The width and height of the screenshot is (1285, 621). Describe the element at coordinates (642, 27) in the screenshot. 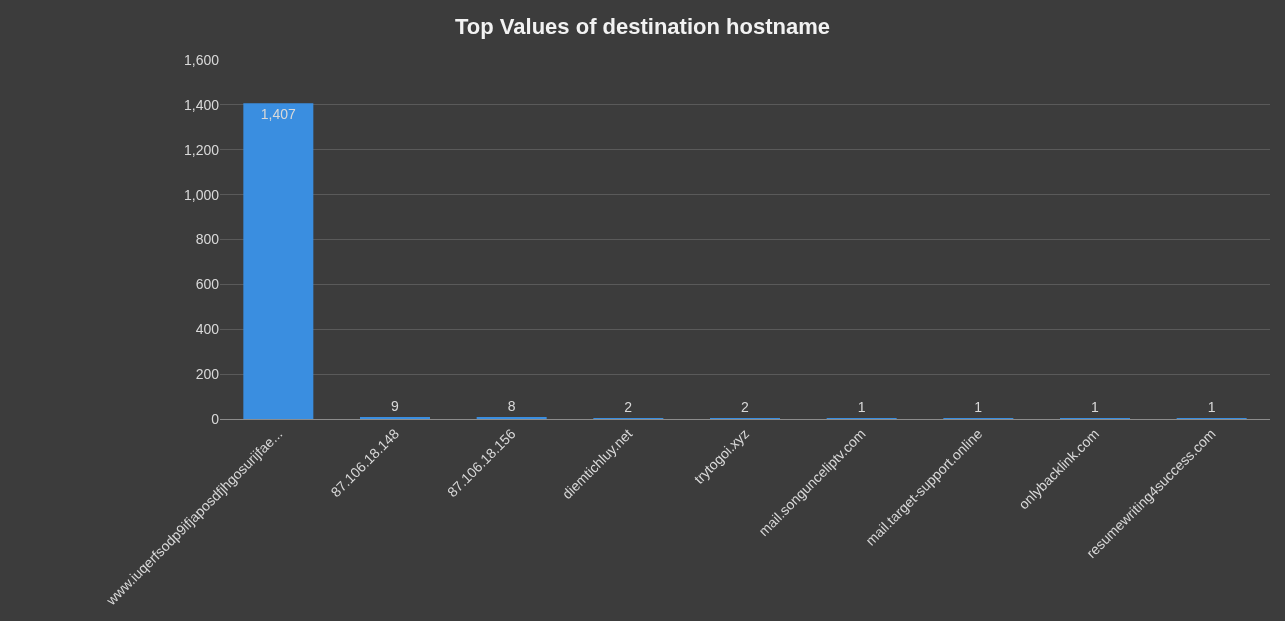

I see `chart-title: Top Values of destination hostname` at that location.